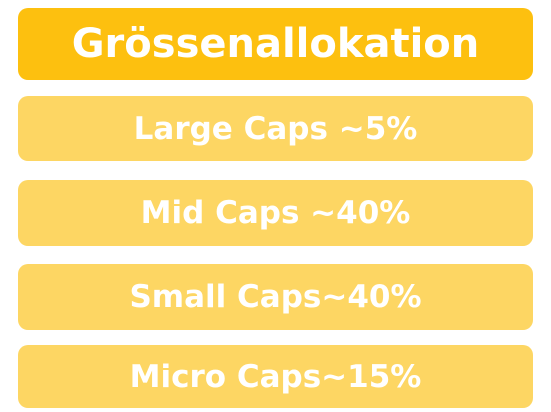 This screenshot has width=551, height=412. I want to click on row-box: Mid Caps ~40%, so click(275, 213).